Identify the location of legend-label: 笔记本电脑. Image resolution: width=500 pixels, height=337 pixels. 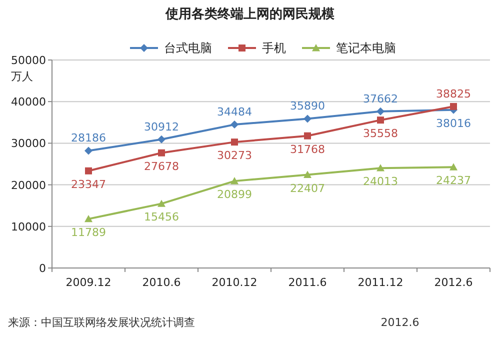
(366, 48).